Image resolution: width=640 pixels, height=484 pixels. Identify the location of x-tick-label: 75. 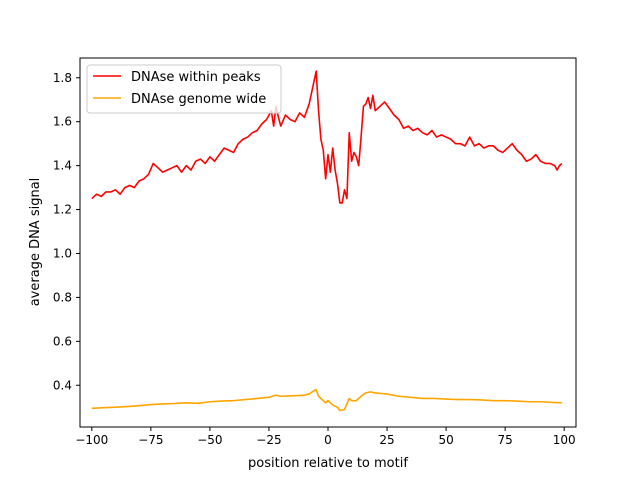
(505, 440).